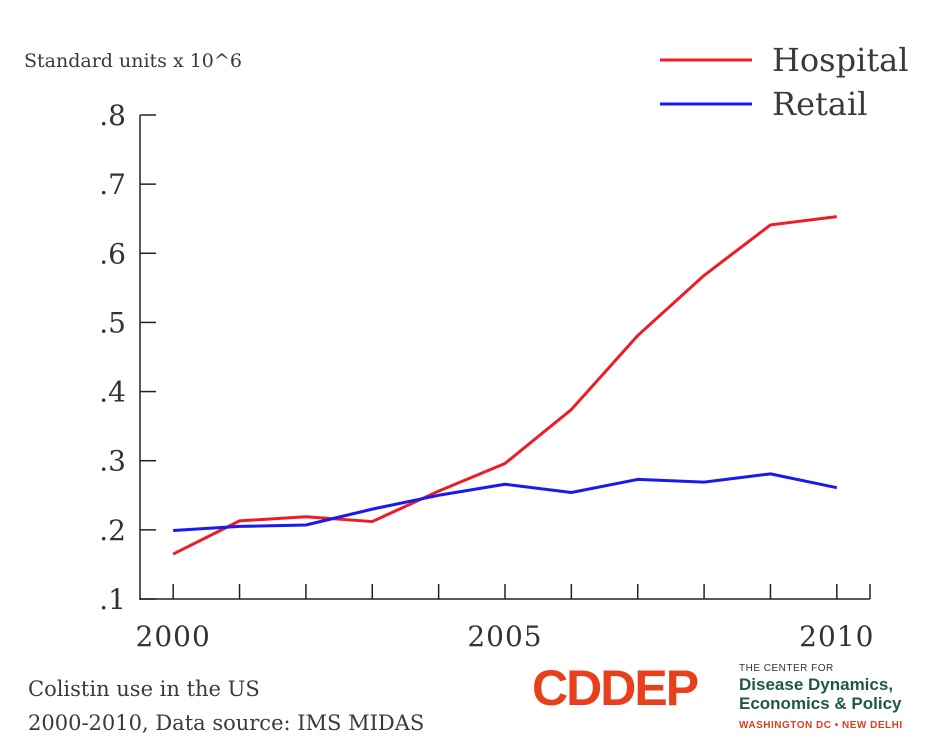 Image resolution: width=927 pixels, height=751 pixels. I want to click on y-tick-label: .4, so click(112, 392).